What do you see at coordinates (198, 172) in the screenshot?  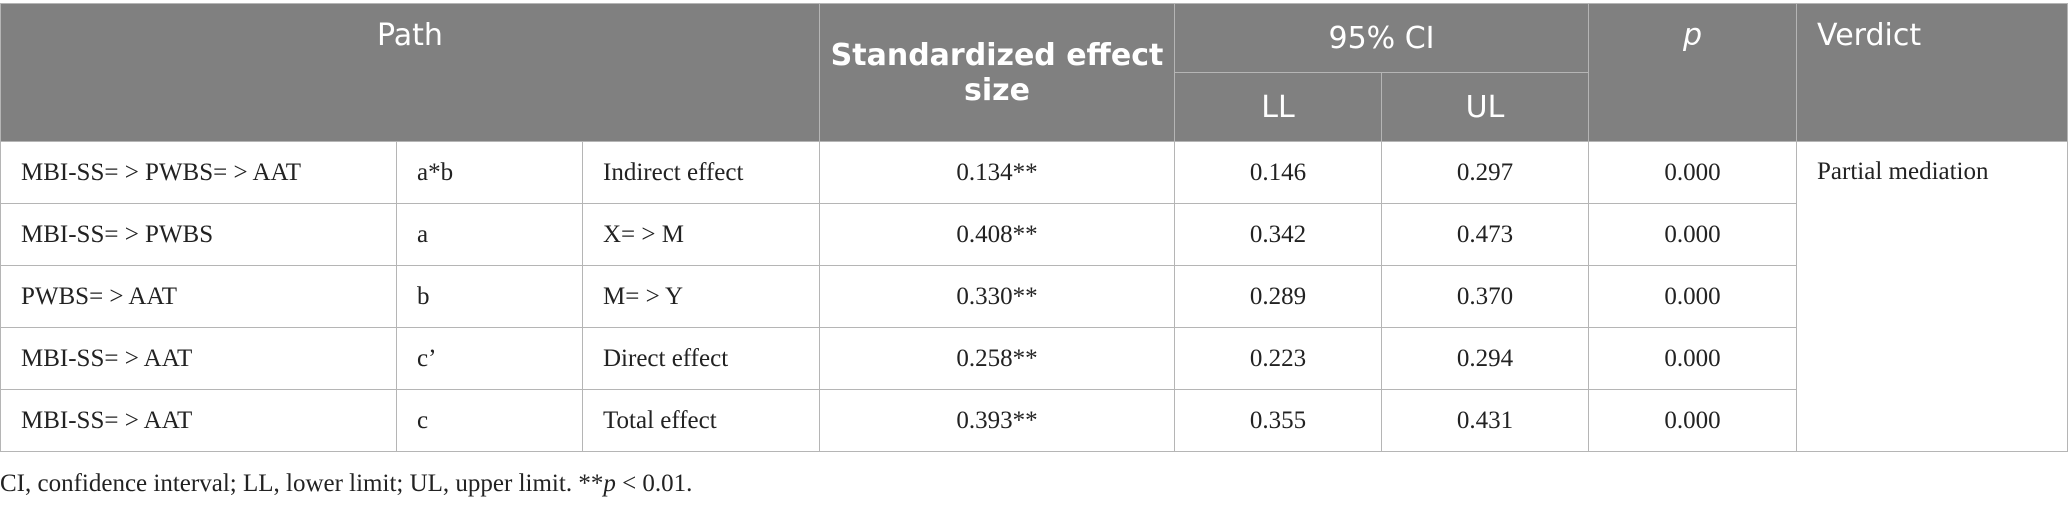 I see `table-cell: MBI-SS= > PWBS= > AAT` at bounding box center [198, 172].